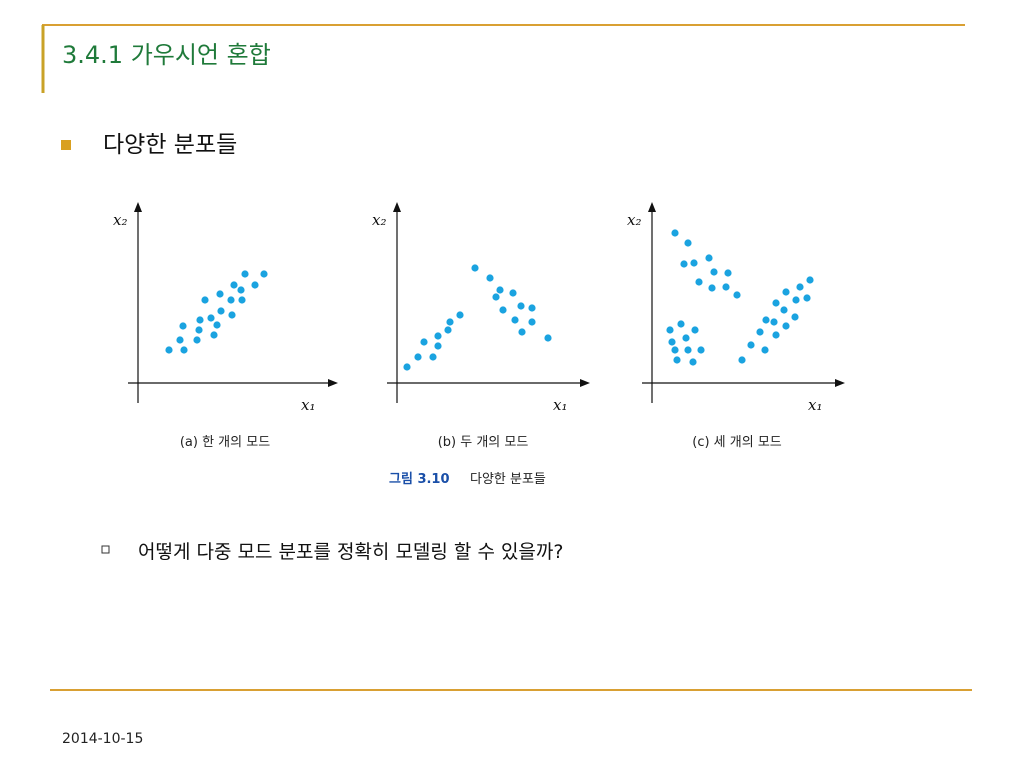 This screenshot has height=768, width=1024. I want to click on figure-caption: 다양한 분포들, so click(508, 479).